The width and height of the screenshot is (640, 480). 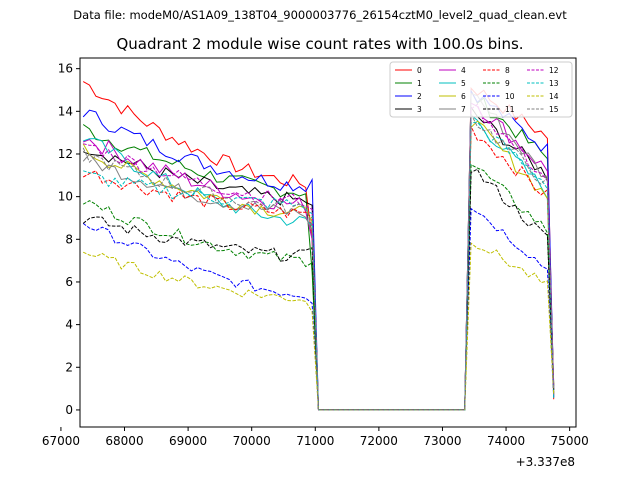 What do you see at coordinates (554, 83) in the screenshot?
I see `legend-label-13: 13` at bounding box center [554, 83].